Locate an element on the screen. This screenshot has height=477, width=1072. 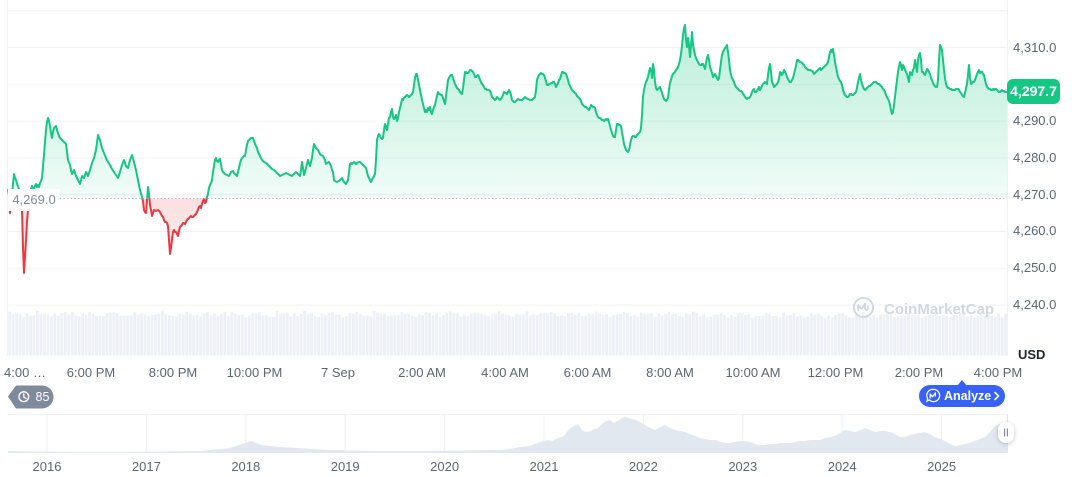
svg-text: 85 is located at coordinates (43, 397).